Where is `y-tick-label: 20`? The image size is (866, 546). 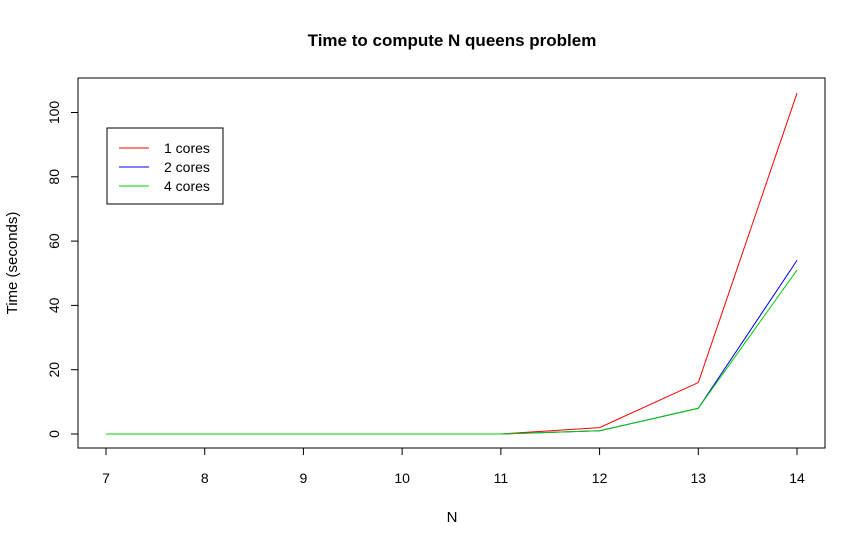 y-tick-label: 20 is located at coordinates (54, 370).